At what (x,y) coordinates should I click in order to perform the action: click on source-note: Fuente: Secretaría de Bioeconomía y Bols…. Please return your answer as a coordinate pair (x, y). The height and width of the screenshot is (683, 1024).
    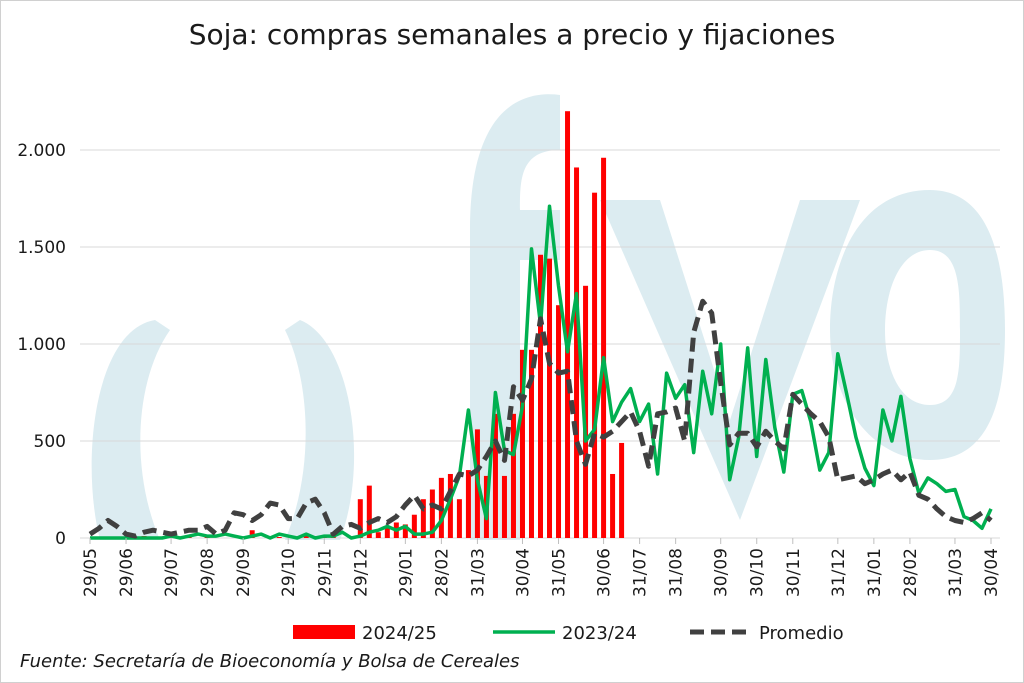
    Looking at the image, I should click on (270, 661).